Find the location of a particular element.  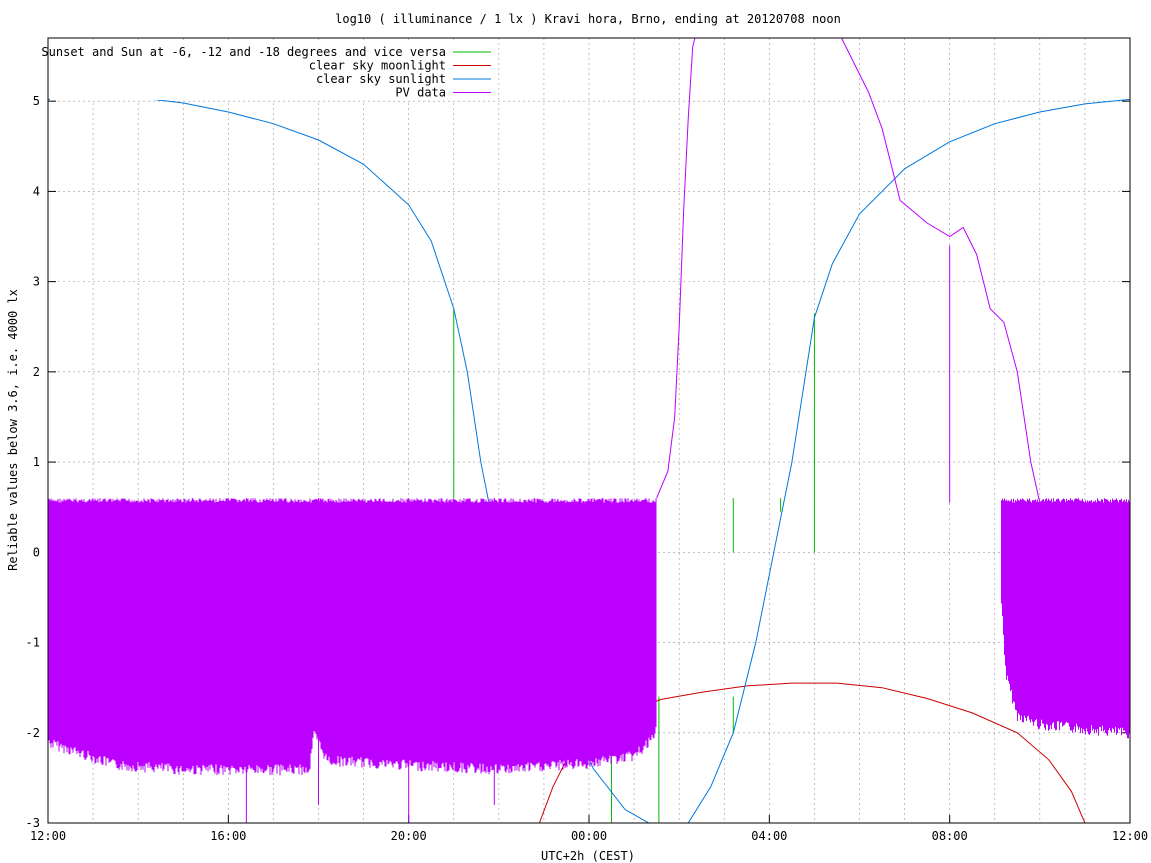

legend-label: clear sky moonlight is located at coordinates (377, 66).